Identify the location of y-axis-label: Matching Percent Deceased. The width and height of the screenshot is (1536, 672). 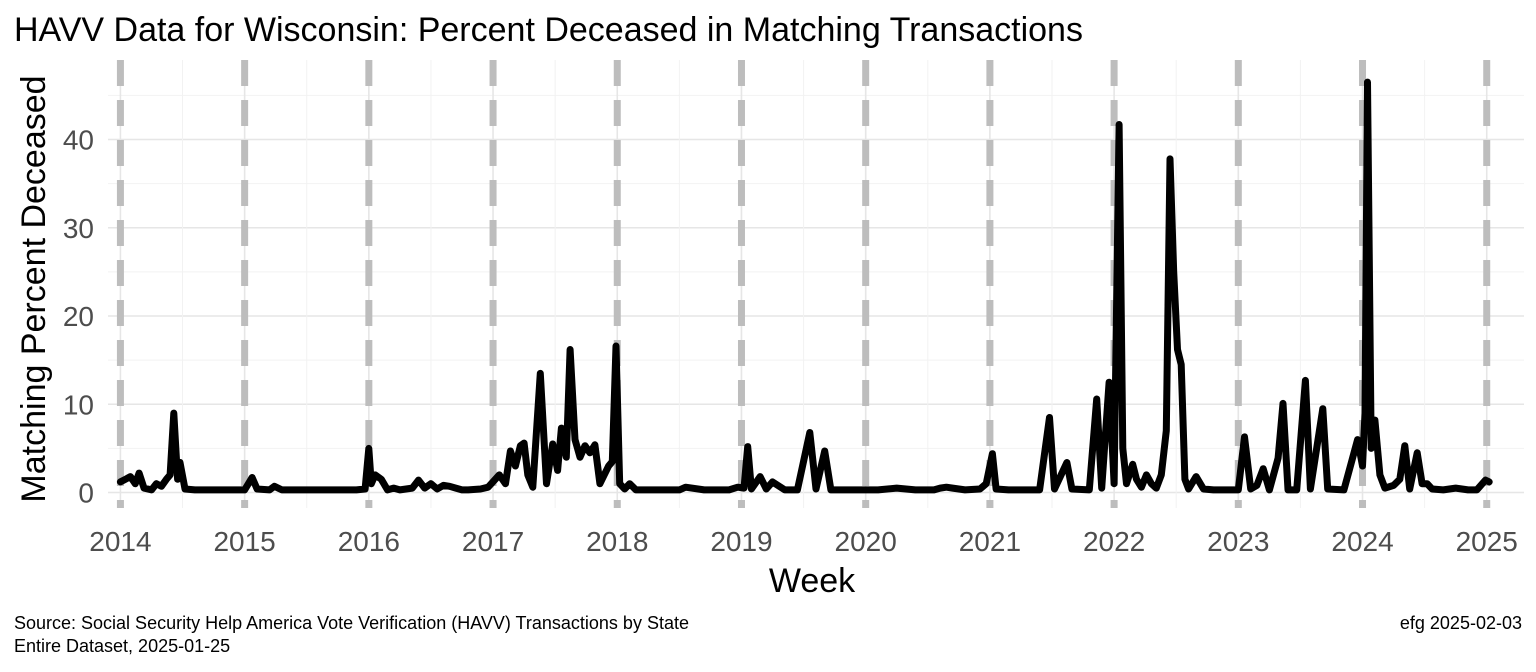
(34, 288).